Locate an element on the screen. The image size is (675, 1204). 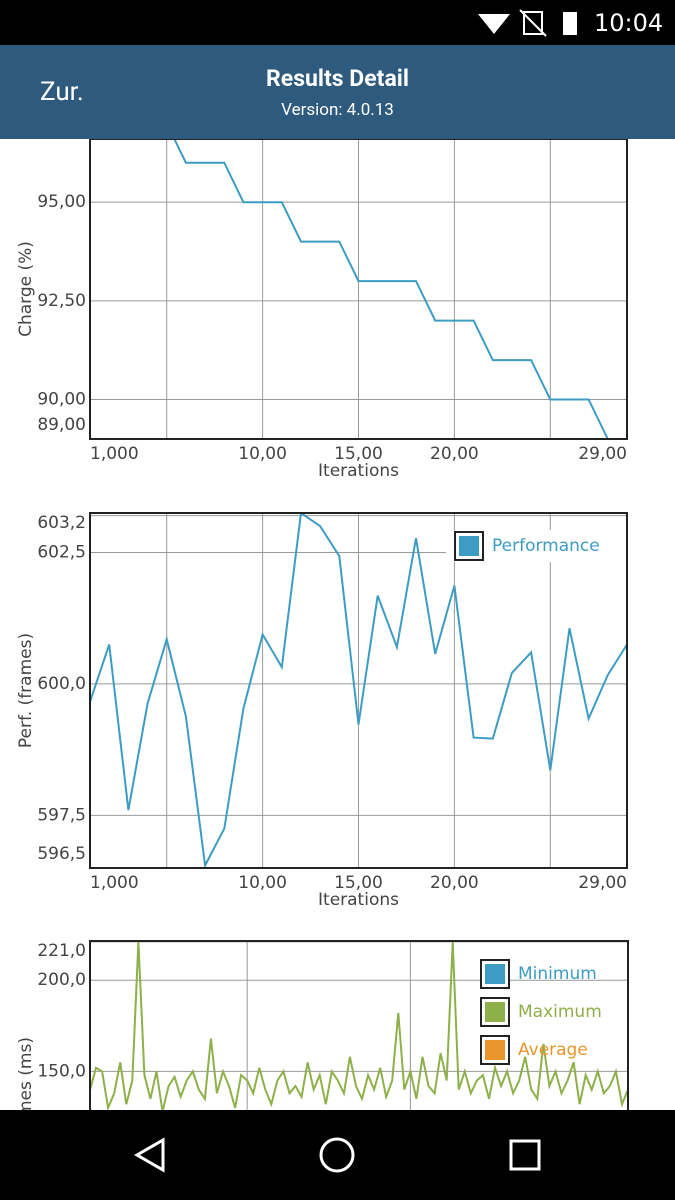
sim-slash is located at coordinates (533, 23).